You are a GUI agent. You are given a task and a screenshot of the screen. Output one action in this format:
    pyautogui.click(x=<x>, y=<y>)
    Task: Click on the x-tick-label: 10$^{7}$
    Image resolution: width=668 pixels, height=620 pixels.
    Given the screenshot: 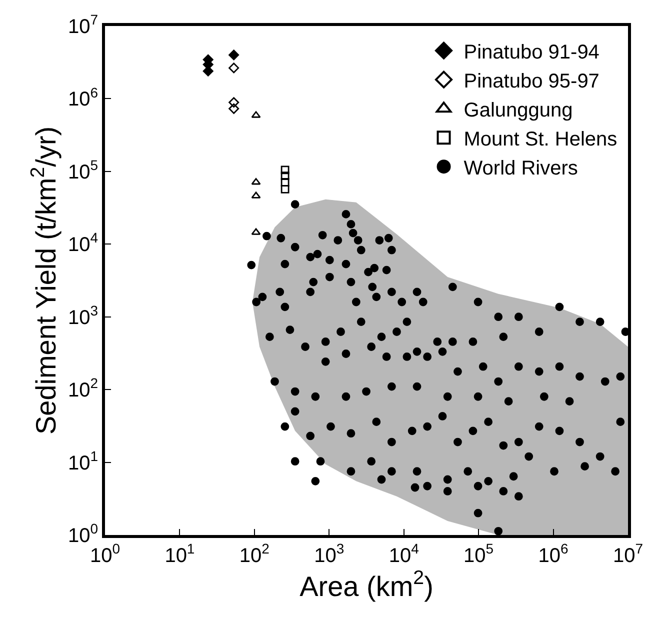 What is the action you would take?
    pyautogui.click(x=628, y=553)
    